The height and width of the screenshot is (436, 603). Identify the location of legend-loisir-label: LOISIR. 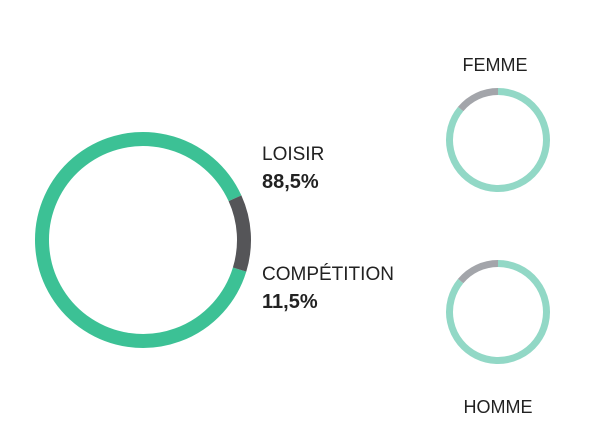
(293, 154).